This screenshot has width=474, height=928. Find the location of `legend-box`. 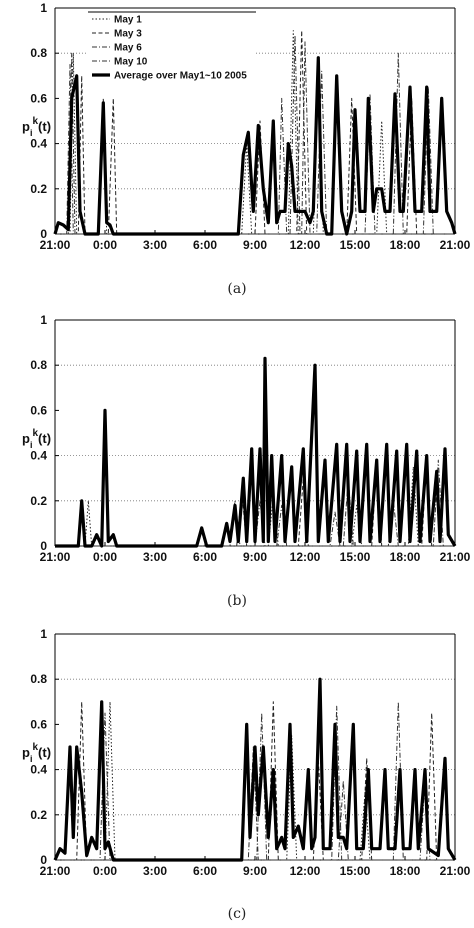

legend-box is located at coordinates (172, 47).